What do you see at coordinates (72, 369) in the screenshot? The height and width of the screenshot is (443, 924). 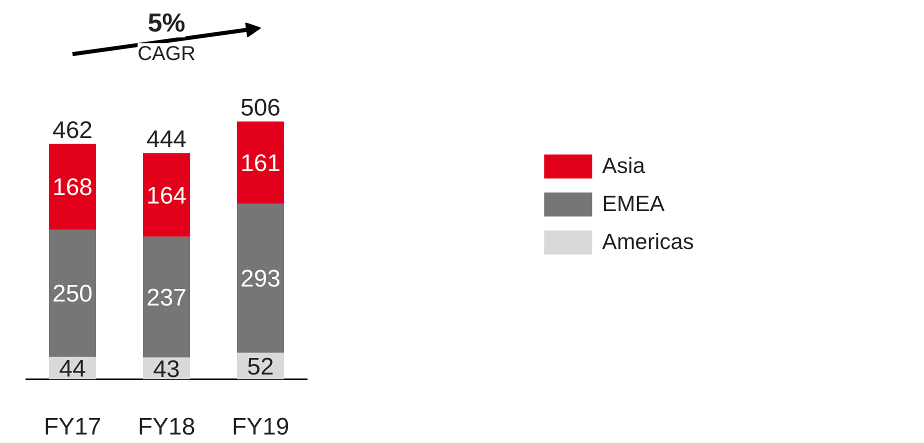 I see `data-label: 44` at bounding box center [72, 369].